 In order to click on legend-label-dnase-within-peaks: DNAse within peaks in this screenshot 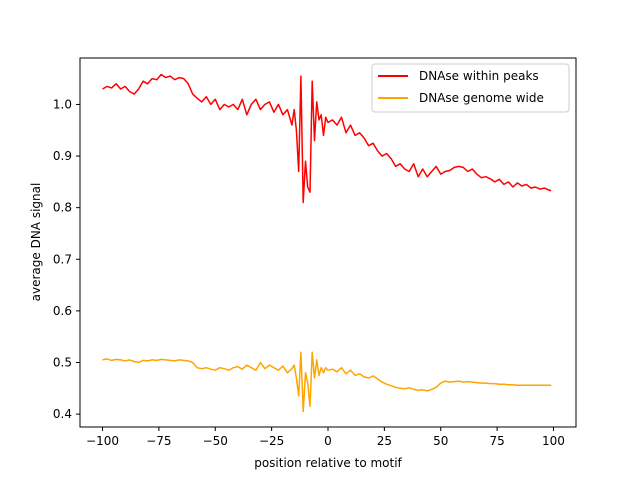, I will do `click(479, 76)`.